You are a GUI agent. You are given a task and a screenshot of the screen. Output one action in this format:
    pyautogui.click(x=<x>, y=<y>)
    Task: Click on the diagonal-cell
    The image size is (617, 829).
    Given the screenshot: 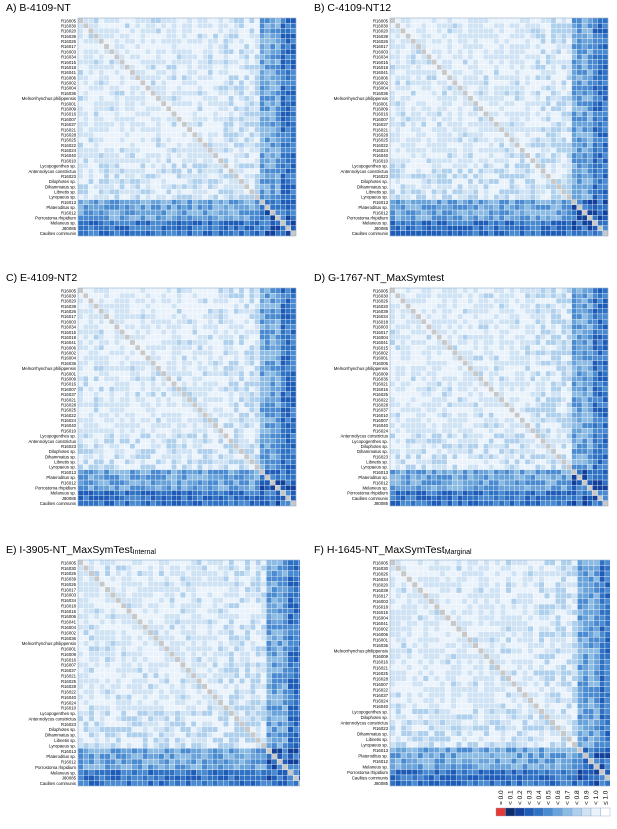 What is the action you would take?
    pyautogui.click(x=111, y=51)
    